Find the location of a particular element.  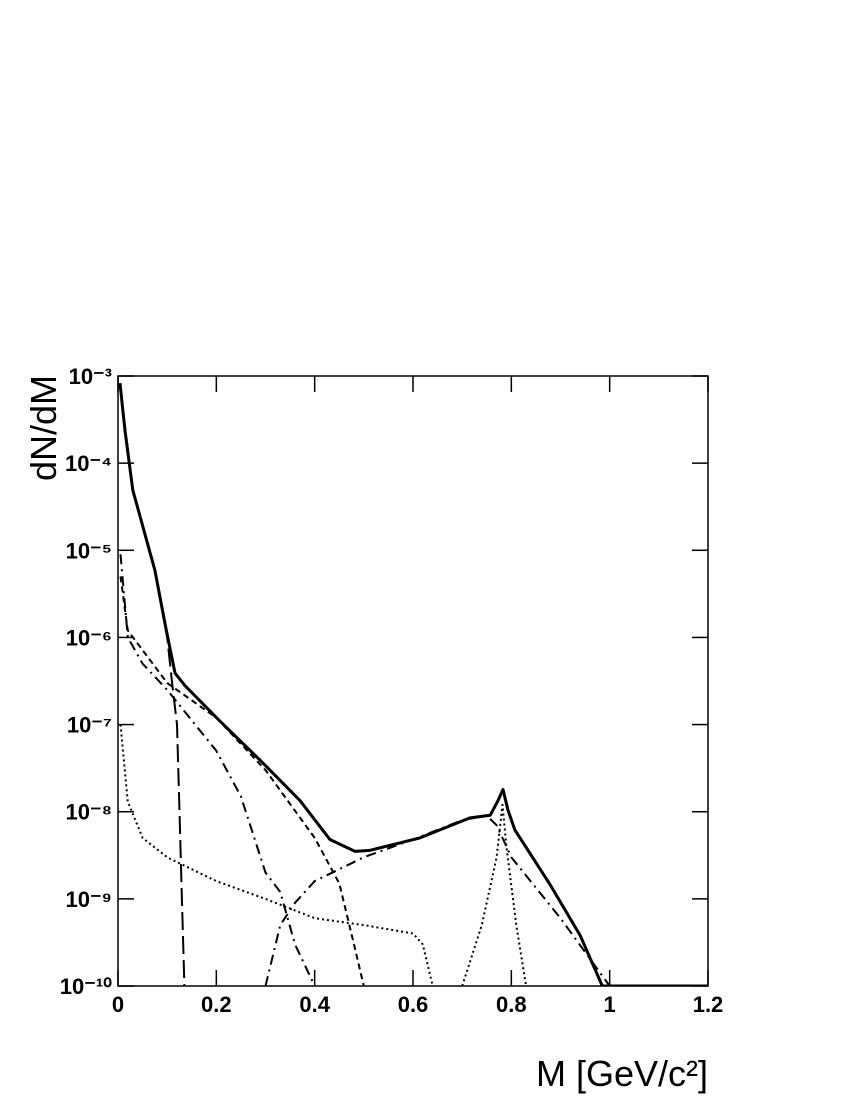

y-tick-label: 10⁻⁶ is located at coordinates (89, 637).